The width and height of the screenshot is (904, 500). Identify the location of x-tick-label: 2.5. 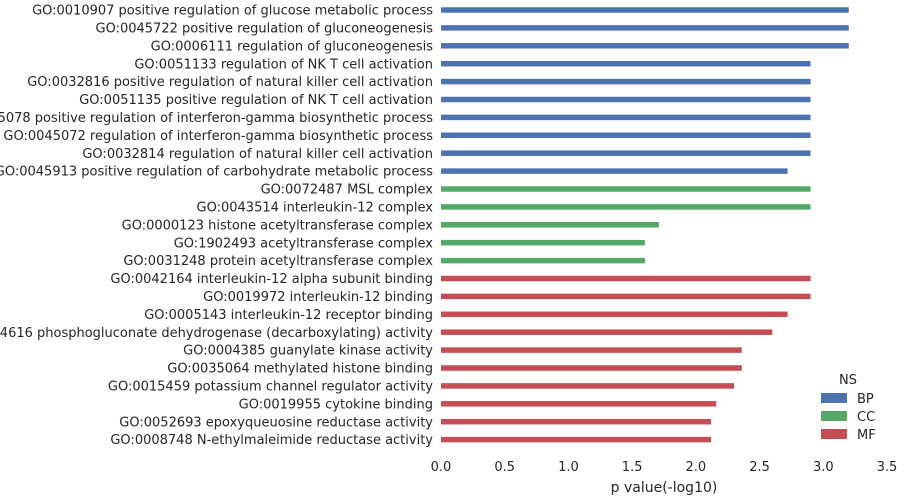
(759, 467).